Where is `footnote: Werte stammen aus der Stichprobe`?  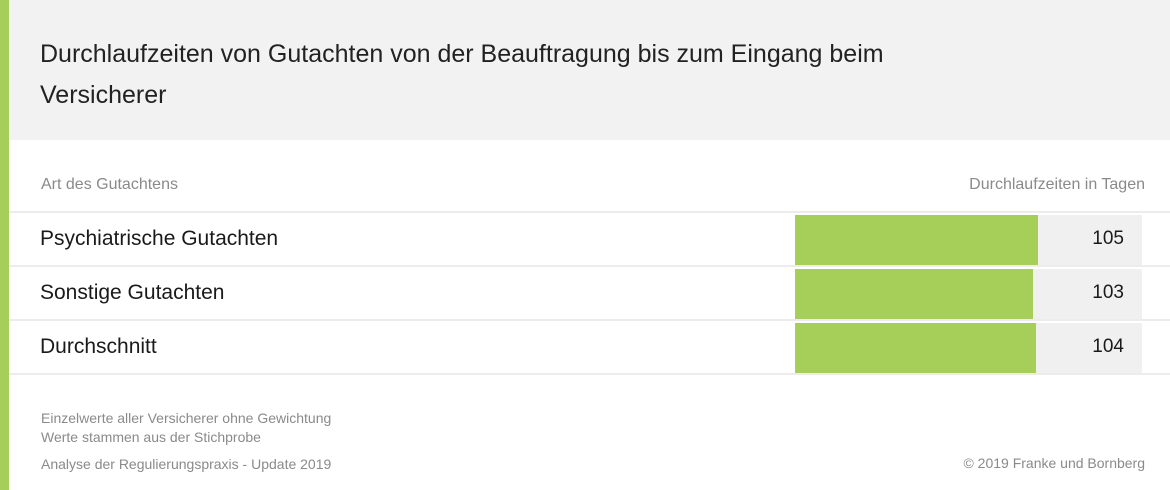 footnote: Werte stammen aus der Stichprobe is located at coordinates (151, 437).